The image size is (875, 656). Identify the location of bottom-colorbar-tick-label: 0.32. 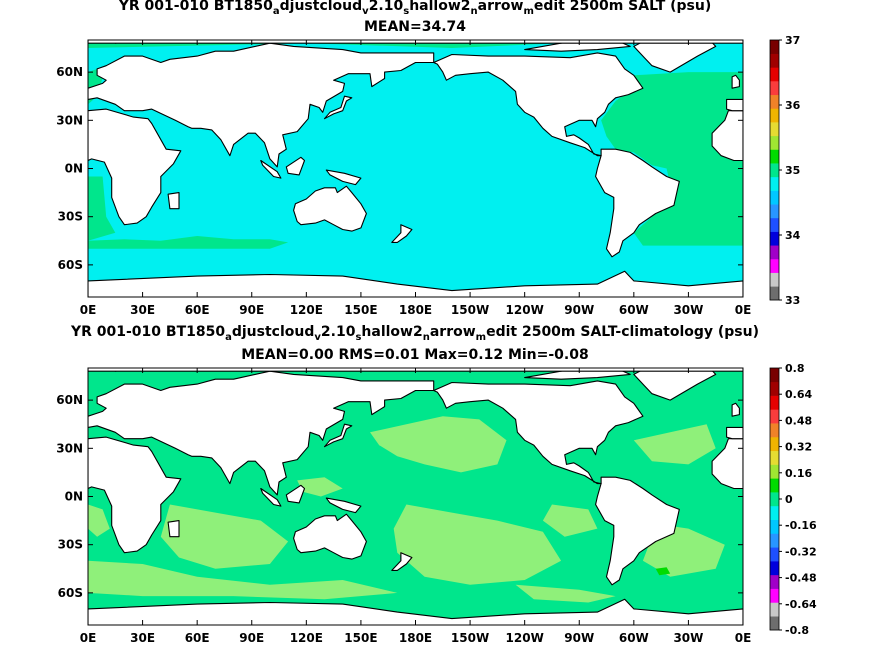
(798, 447).